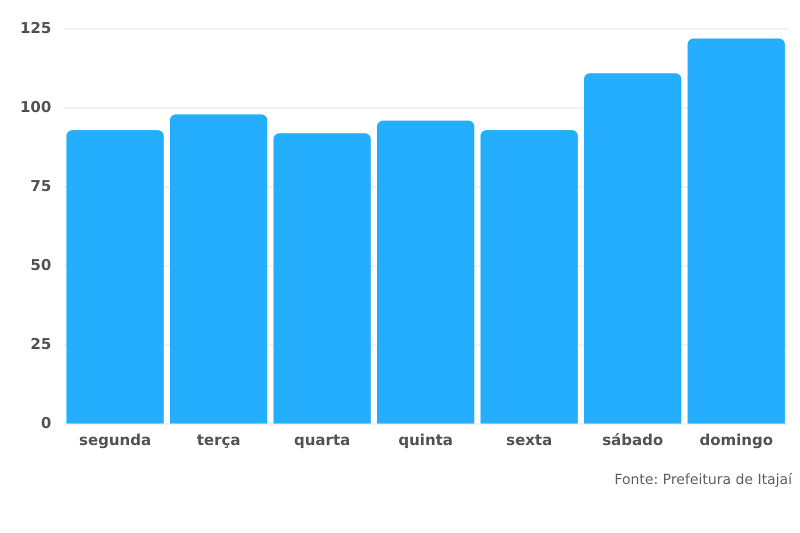  I want to click on x-tick-label: sexta, so click(529, 439).